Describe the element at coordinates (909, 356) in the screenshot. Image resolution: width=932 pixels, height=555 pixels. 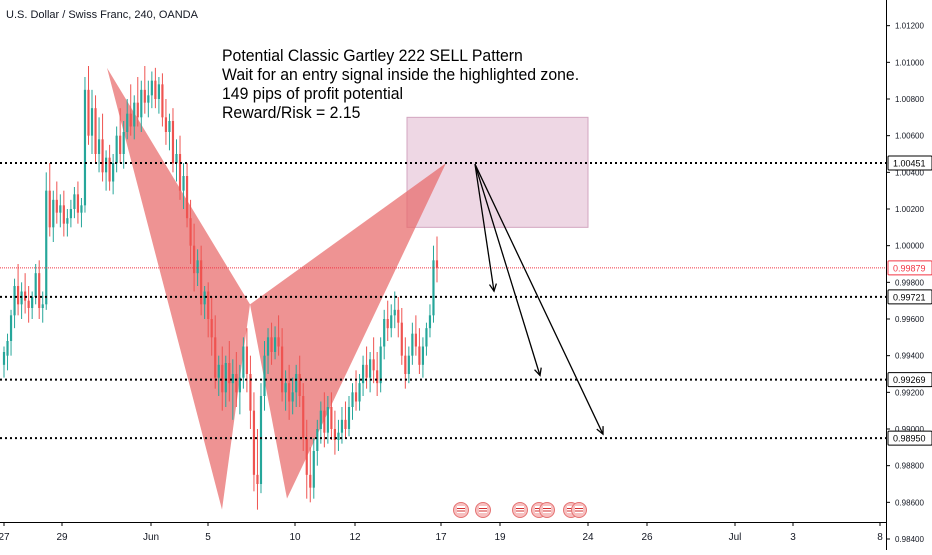
I see `price-tick-label: 0.99400` at that location.